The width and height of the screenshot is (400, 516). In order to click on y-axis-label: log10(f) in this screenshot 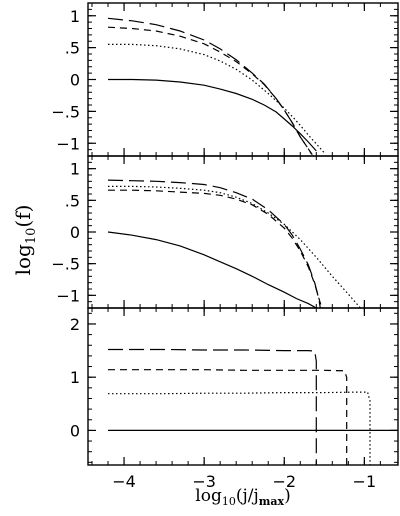, I will do `click(25, 240)`.